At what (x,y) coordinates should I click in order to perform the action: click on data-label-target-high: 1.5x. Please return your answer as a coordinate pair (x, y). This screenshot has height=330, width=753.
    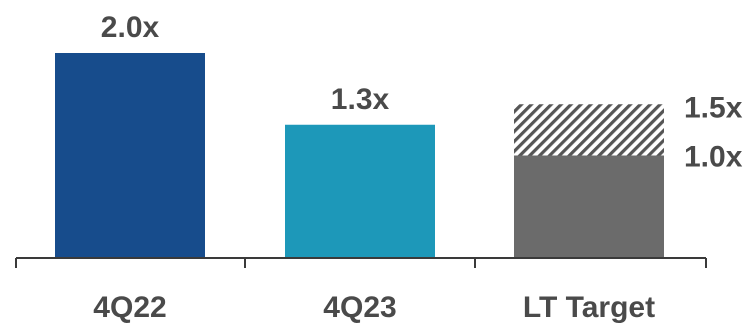
    Looking at the image, I should click on (713, 107).